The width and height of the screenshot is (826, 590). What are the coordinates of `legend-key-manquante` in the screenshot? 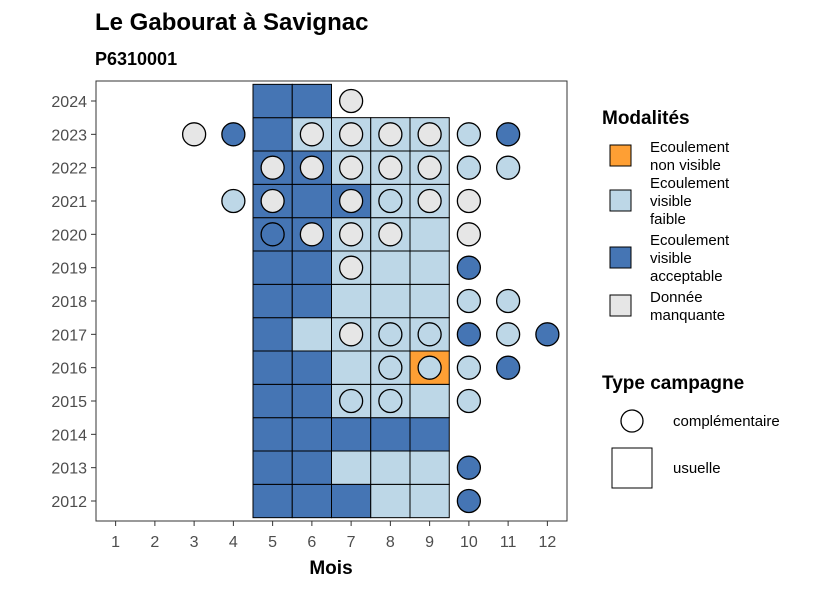 It's located at (620, 305).